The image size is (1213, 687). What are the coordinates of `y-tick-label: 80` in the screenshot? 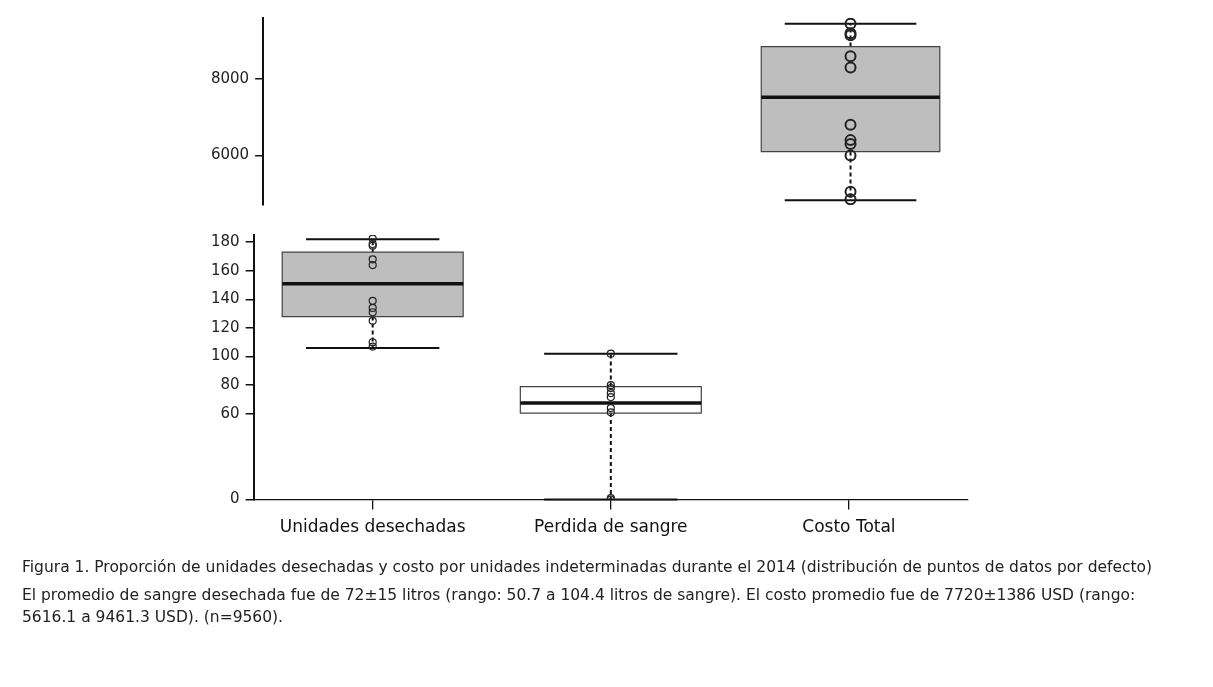 It's located at (230, 384).